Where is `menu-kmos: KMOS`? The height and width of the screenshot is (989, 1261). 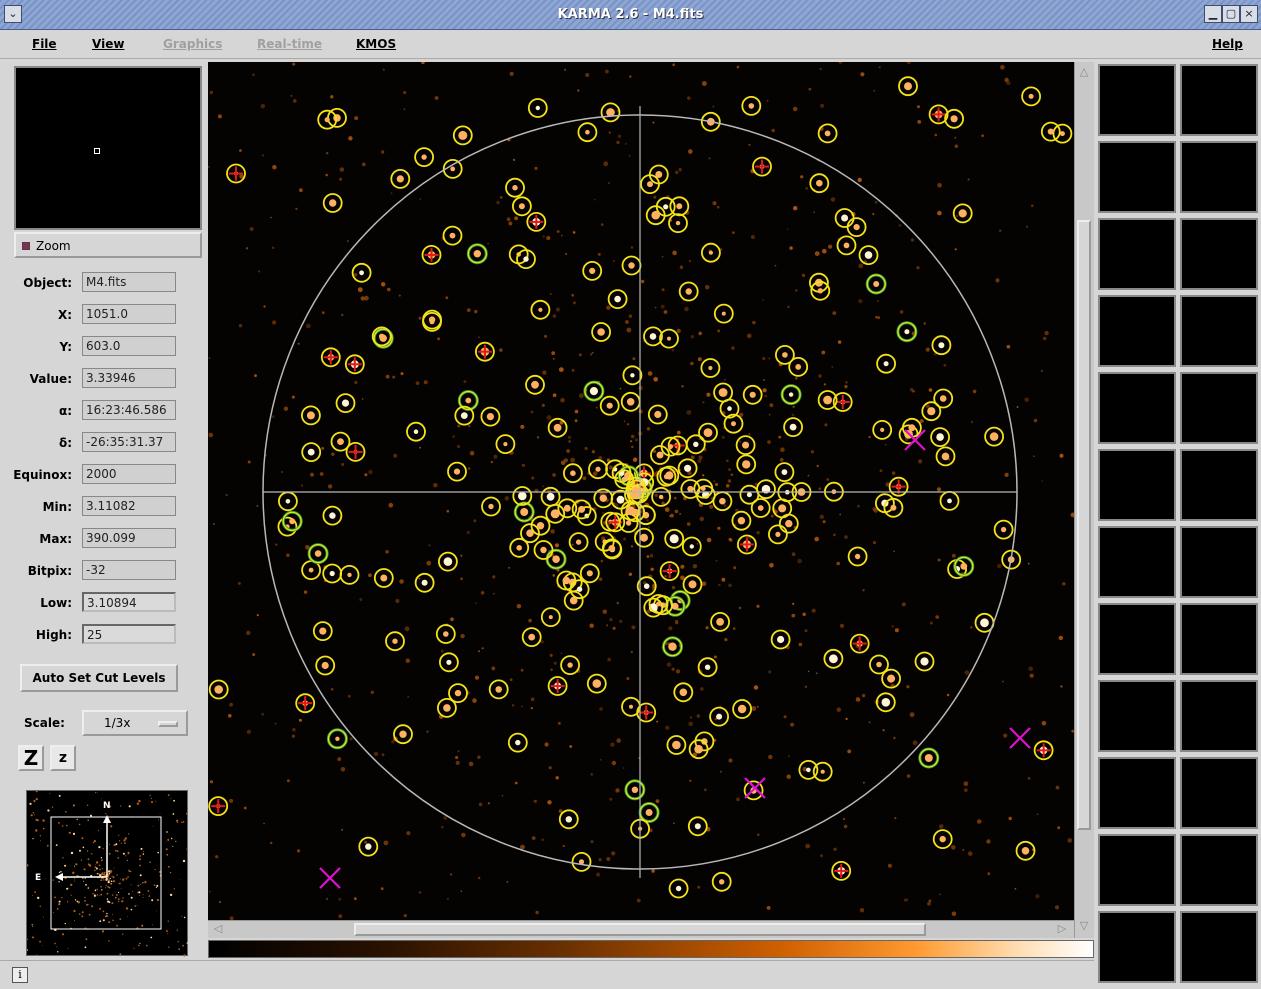 menu-kmos: KMOS is located at coordinates (376, 44).